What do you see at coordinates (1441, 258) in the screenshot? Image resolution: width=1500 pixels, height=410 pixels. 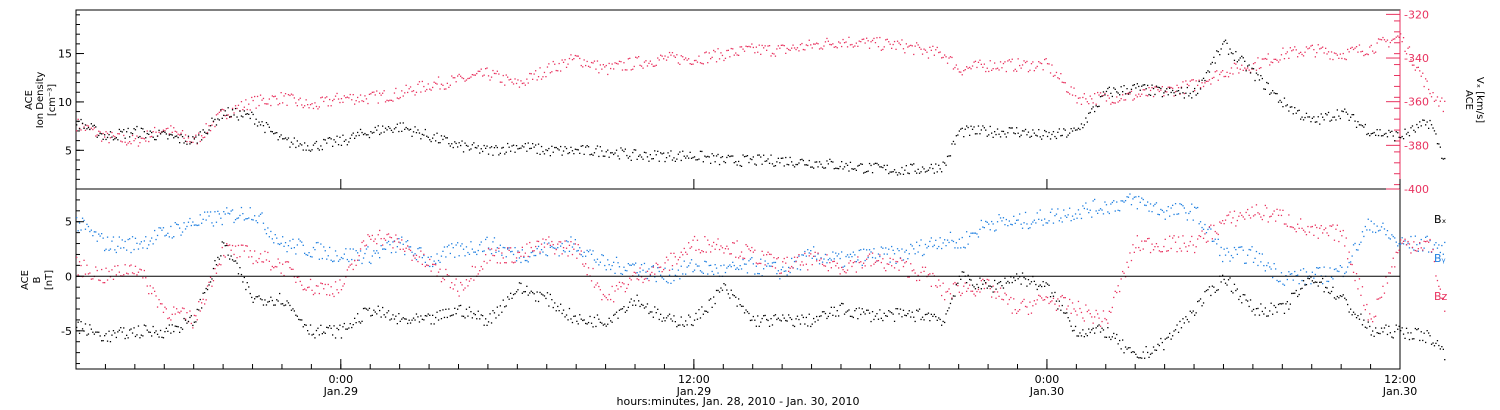 I see `bottom-legend: Bₓ Bᵧ Bz` at bounding box center [1441, 258].